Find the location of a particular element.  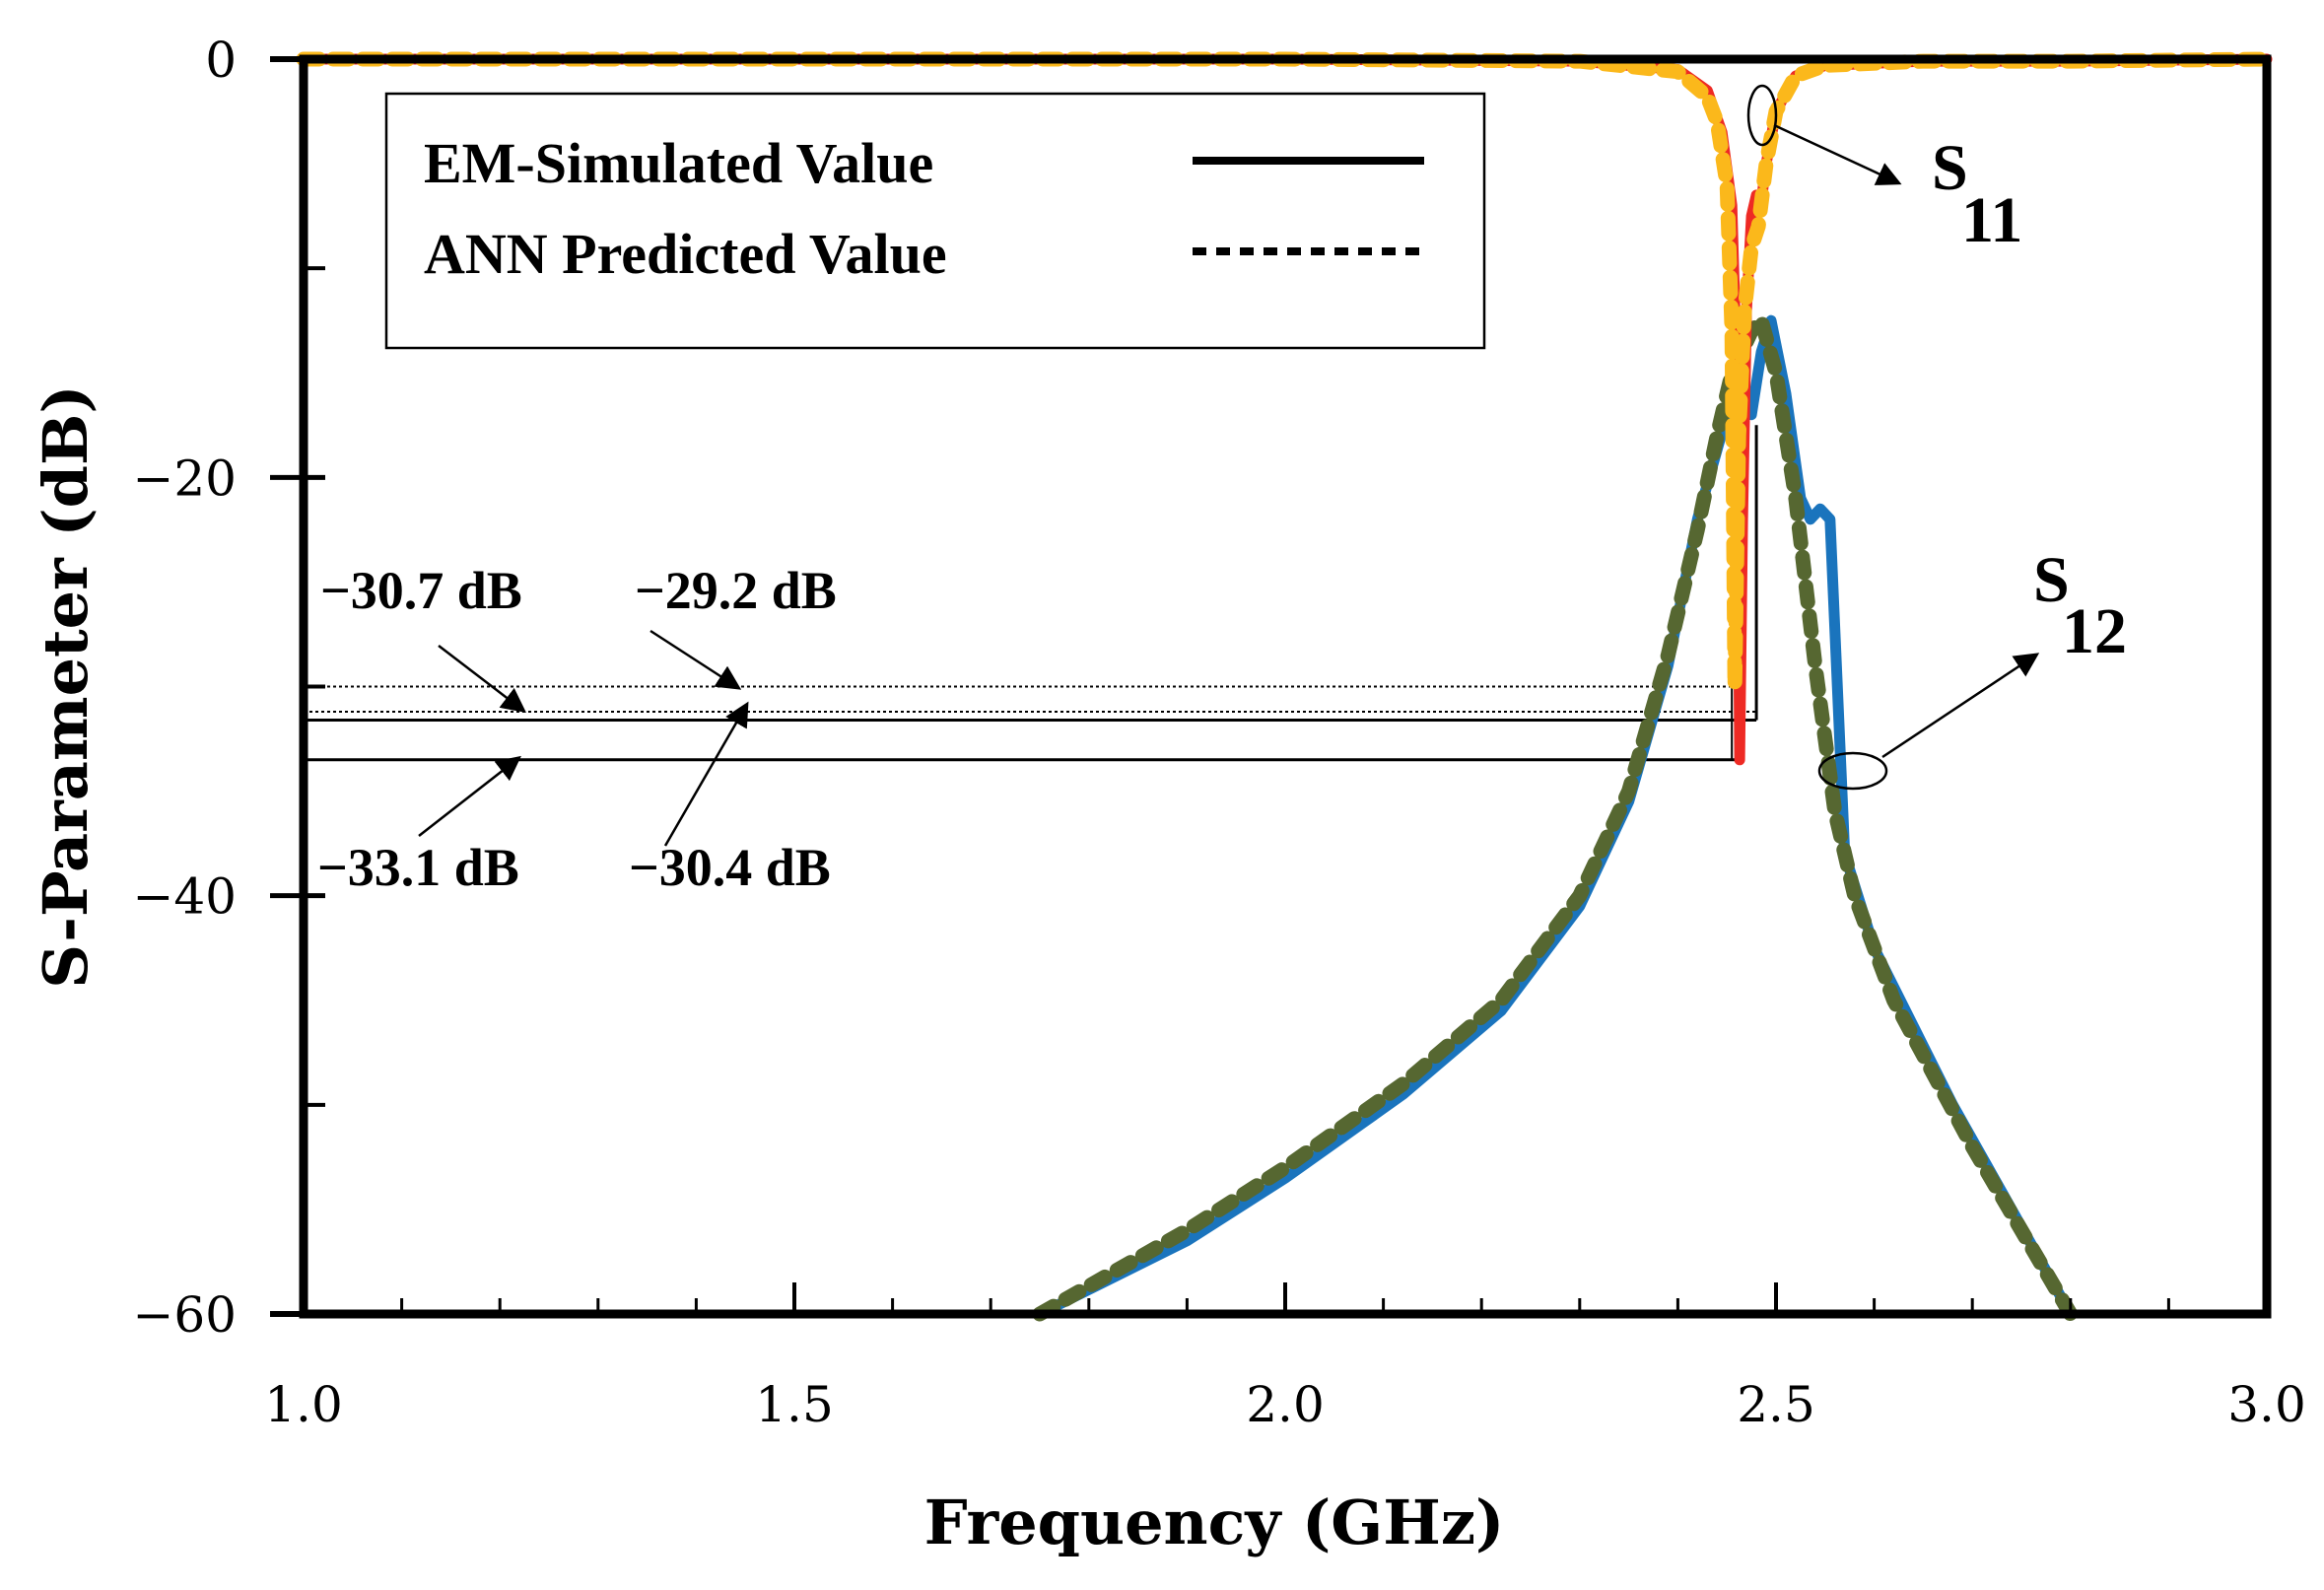

s12-ellipse is located at coordinates (1853, 771).